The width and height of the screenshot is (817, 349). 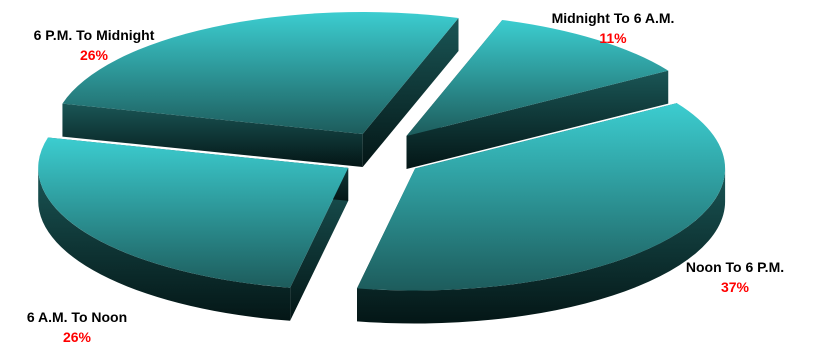 What do you see at coordinates (735, 287) in the screenshot?
I see `slice-value-label: 37%` at bounding box center [735, 287].